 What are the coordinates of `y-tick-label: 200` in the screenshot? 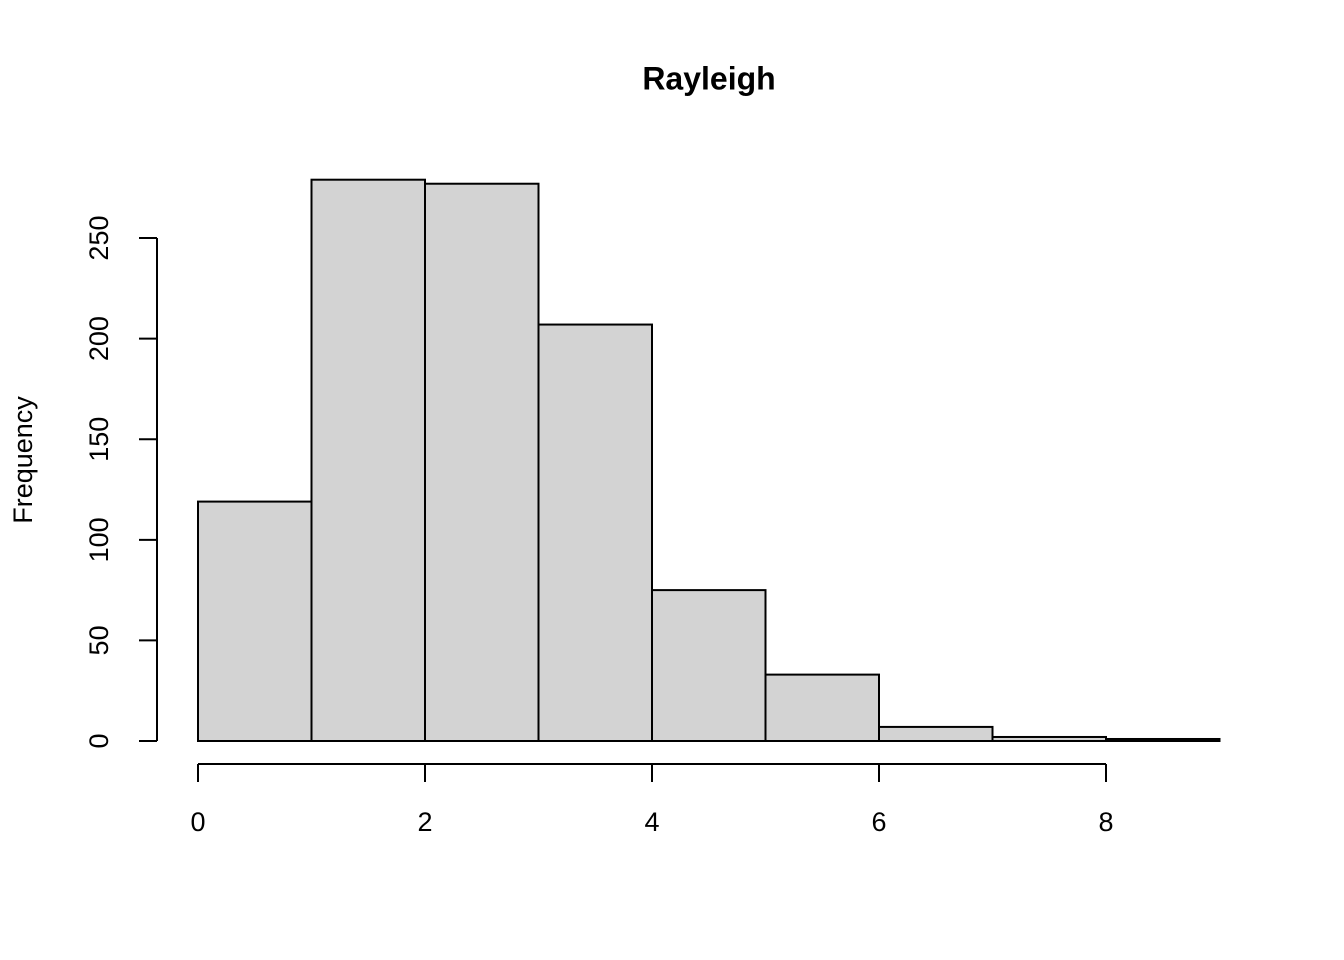 It's located at (99, 338).